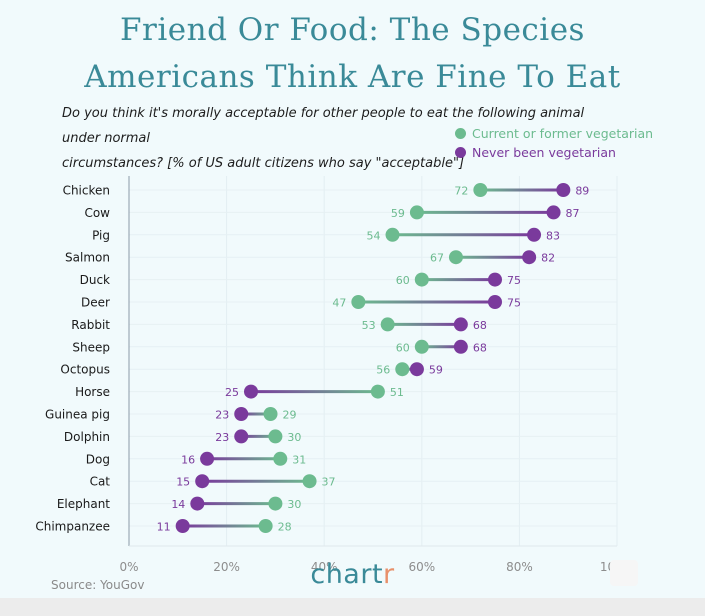  What do you see at coordinates (128, 567) in the screenshot?
I see `x-tick-label: 0%` at bounding box center [128, 567].